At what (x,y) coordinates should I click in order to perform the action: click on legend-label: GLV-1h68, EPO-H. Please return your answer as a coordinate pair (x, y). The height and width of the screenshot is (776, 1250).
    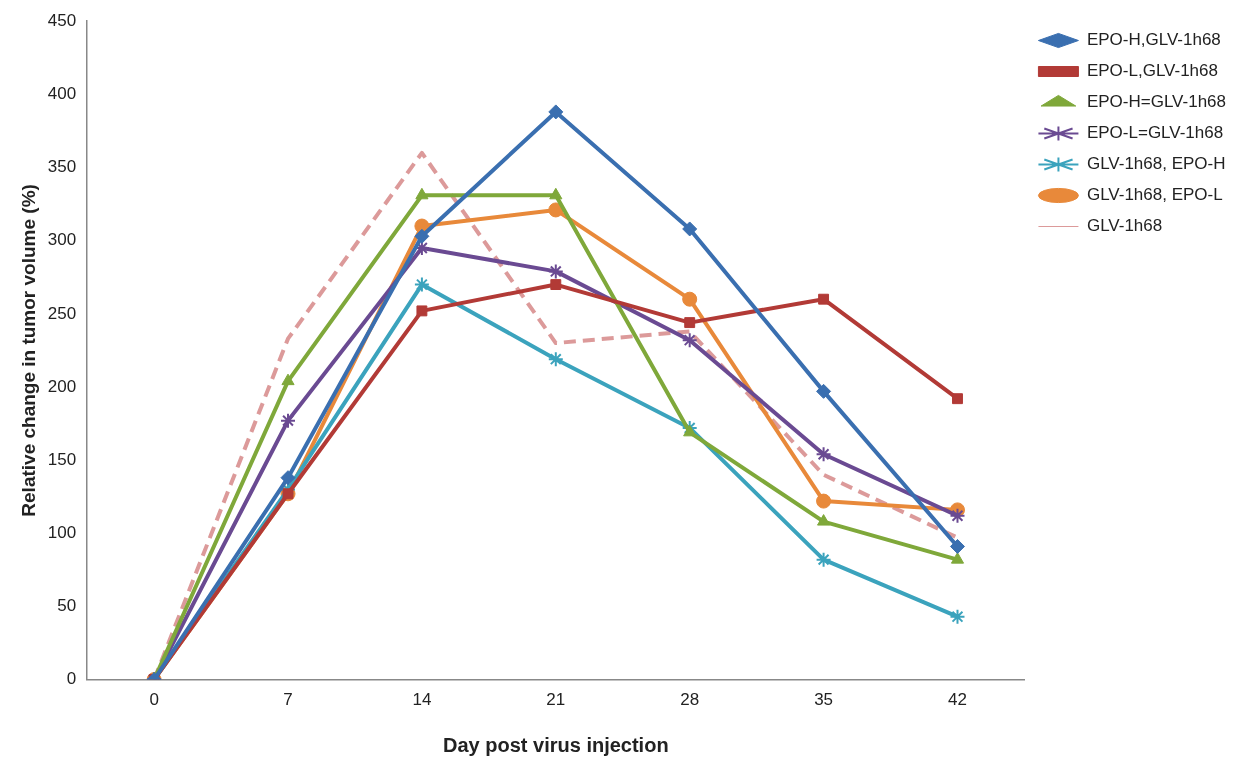
    Looking at the image, I should click on (1156, 164).